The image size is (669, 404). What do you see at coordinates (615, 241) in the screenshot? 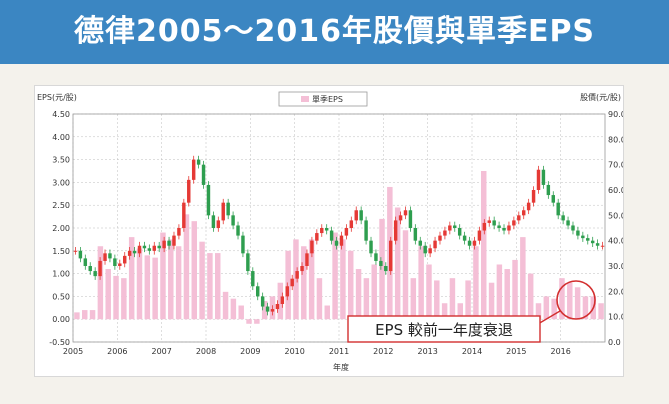
I see `right-tick-label: 40.0` at bounding box center [615, 241].